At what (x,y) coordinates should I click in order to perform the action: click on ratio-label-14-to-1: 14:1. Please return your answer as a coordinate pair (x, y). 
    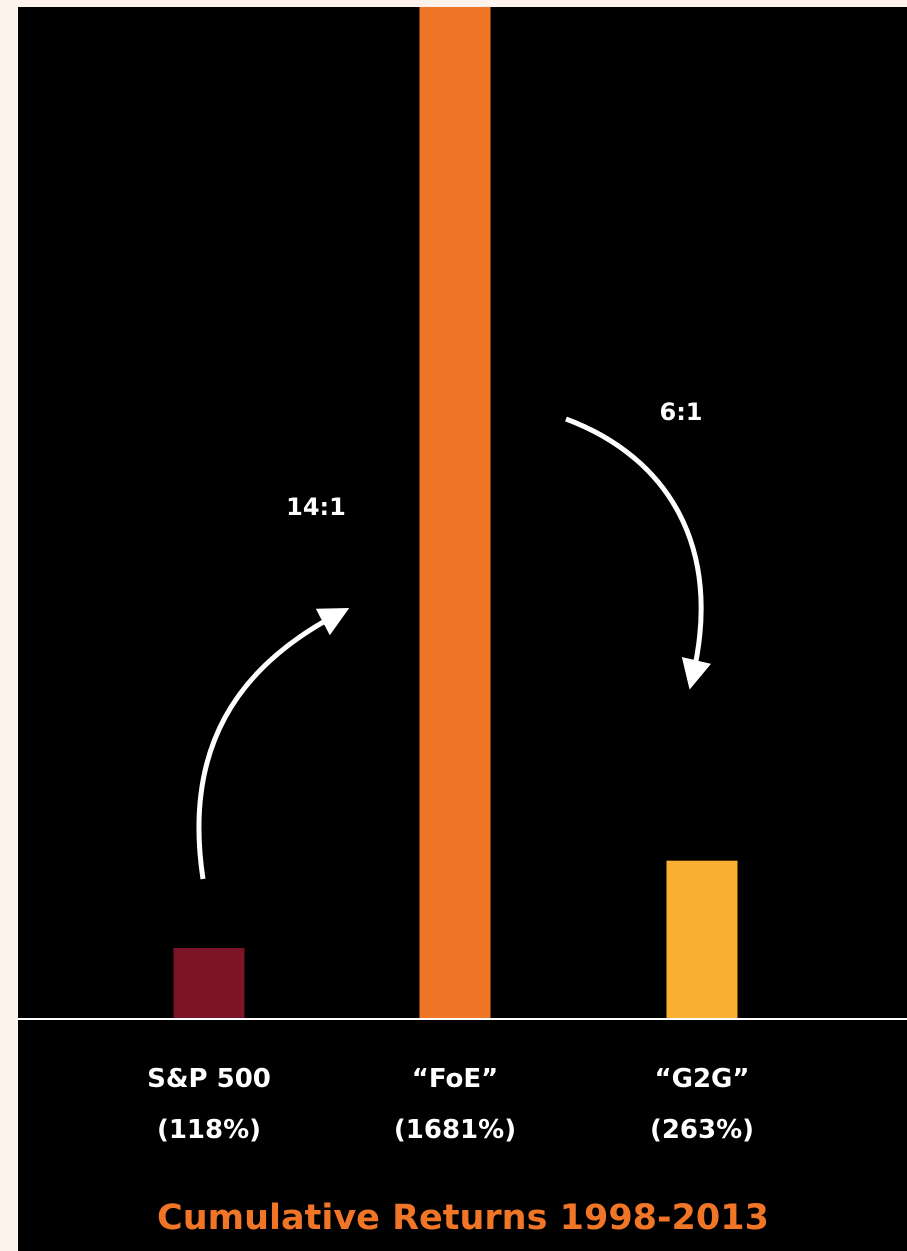
    Looking at the image, I should click on (316, 507).